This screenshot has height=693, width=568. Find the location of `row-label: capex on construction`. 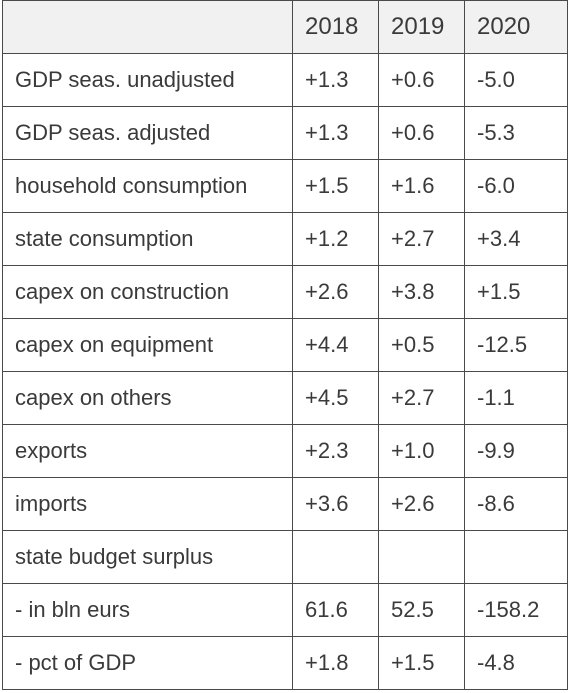

row-label: capex on construction is located at coordinates (147, 292).